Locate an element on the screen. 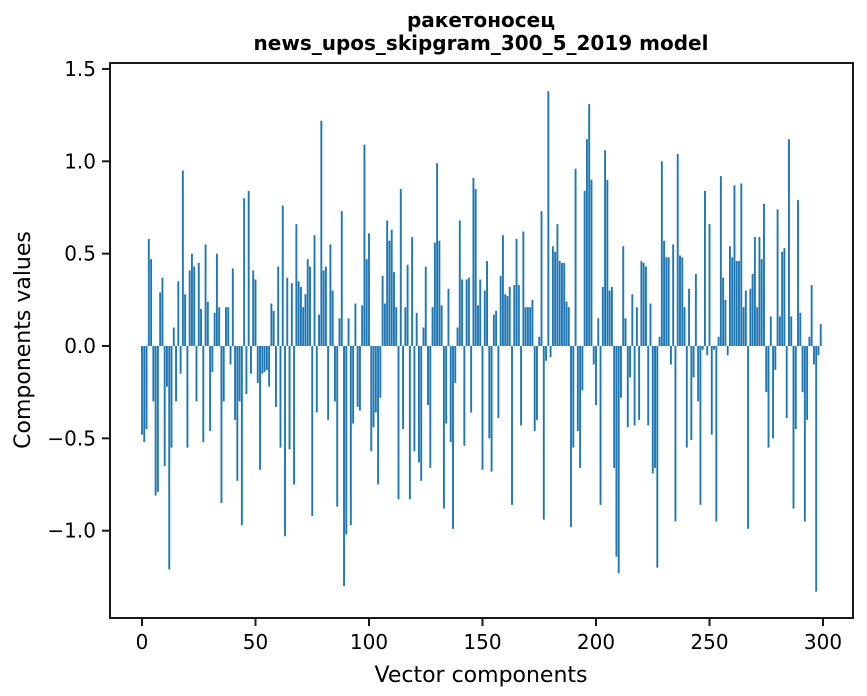  x-tick-label: 200 is located at coordinates (596, 642).